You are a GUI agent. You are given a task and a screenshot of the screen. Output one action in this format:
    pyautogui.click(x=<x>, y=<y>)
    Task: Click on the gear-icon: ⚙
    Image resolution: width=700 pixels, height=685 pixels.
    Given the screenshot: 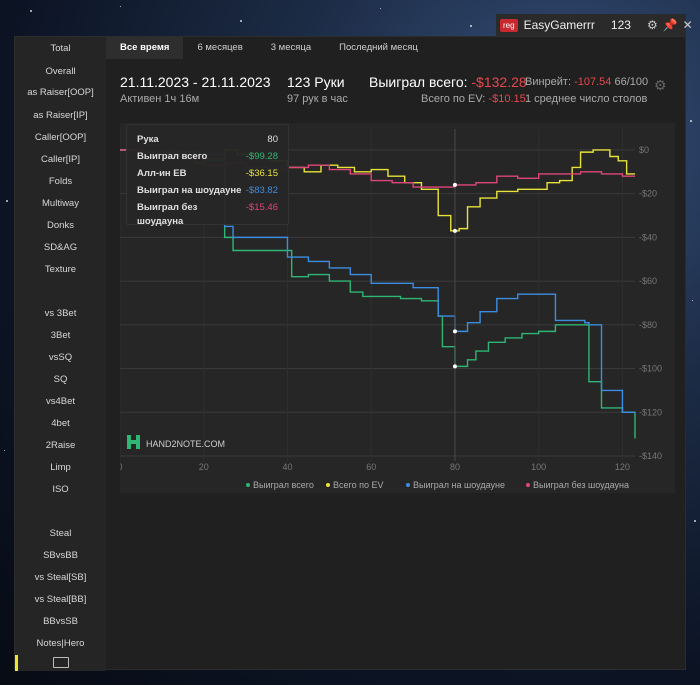 What is the action you would take?
    pyautogui.click(x=652, y=25)
    